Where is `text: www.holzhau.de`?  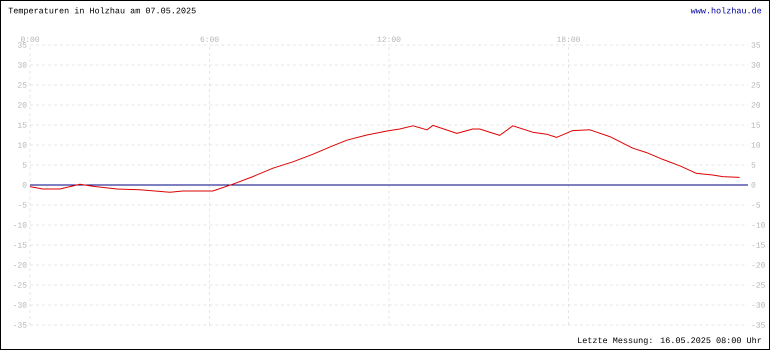 text: www.holzhau.de is located at coordinates (726, 10).